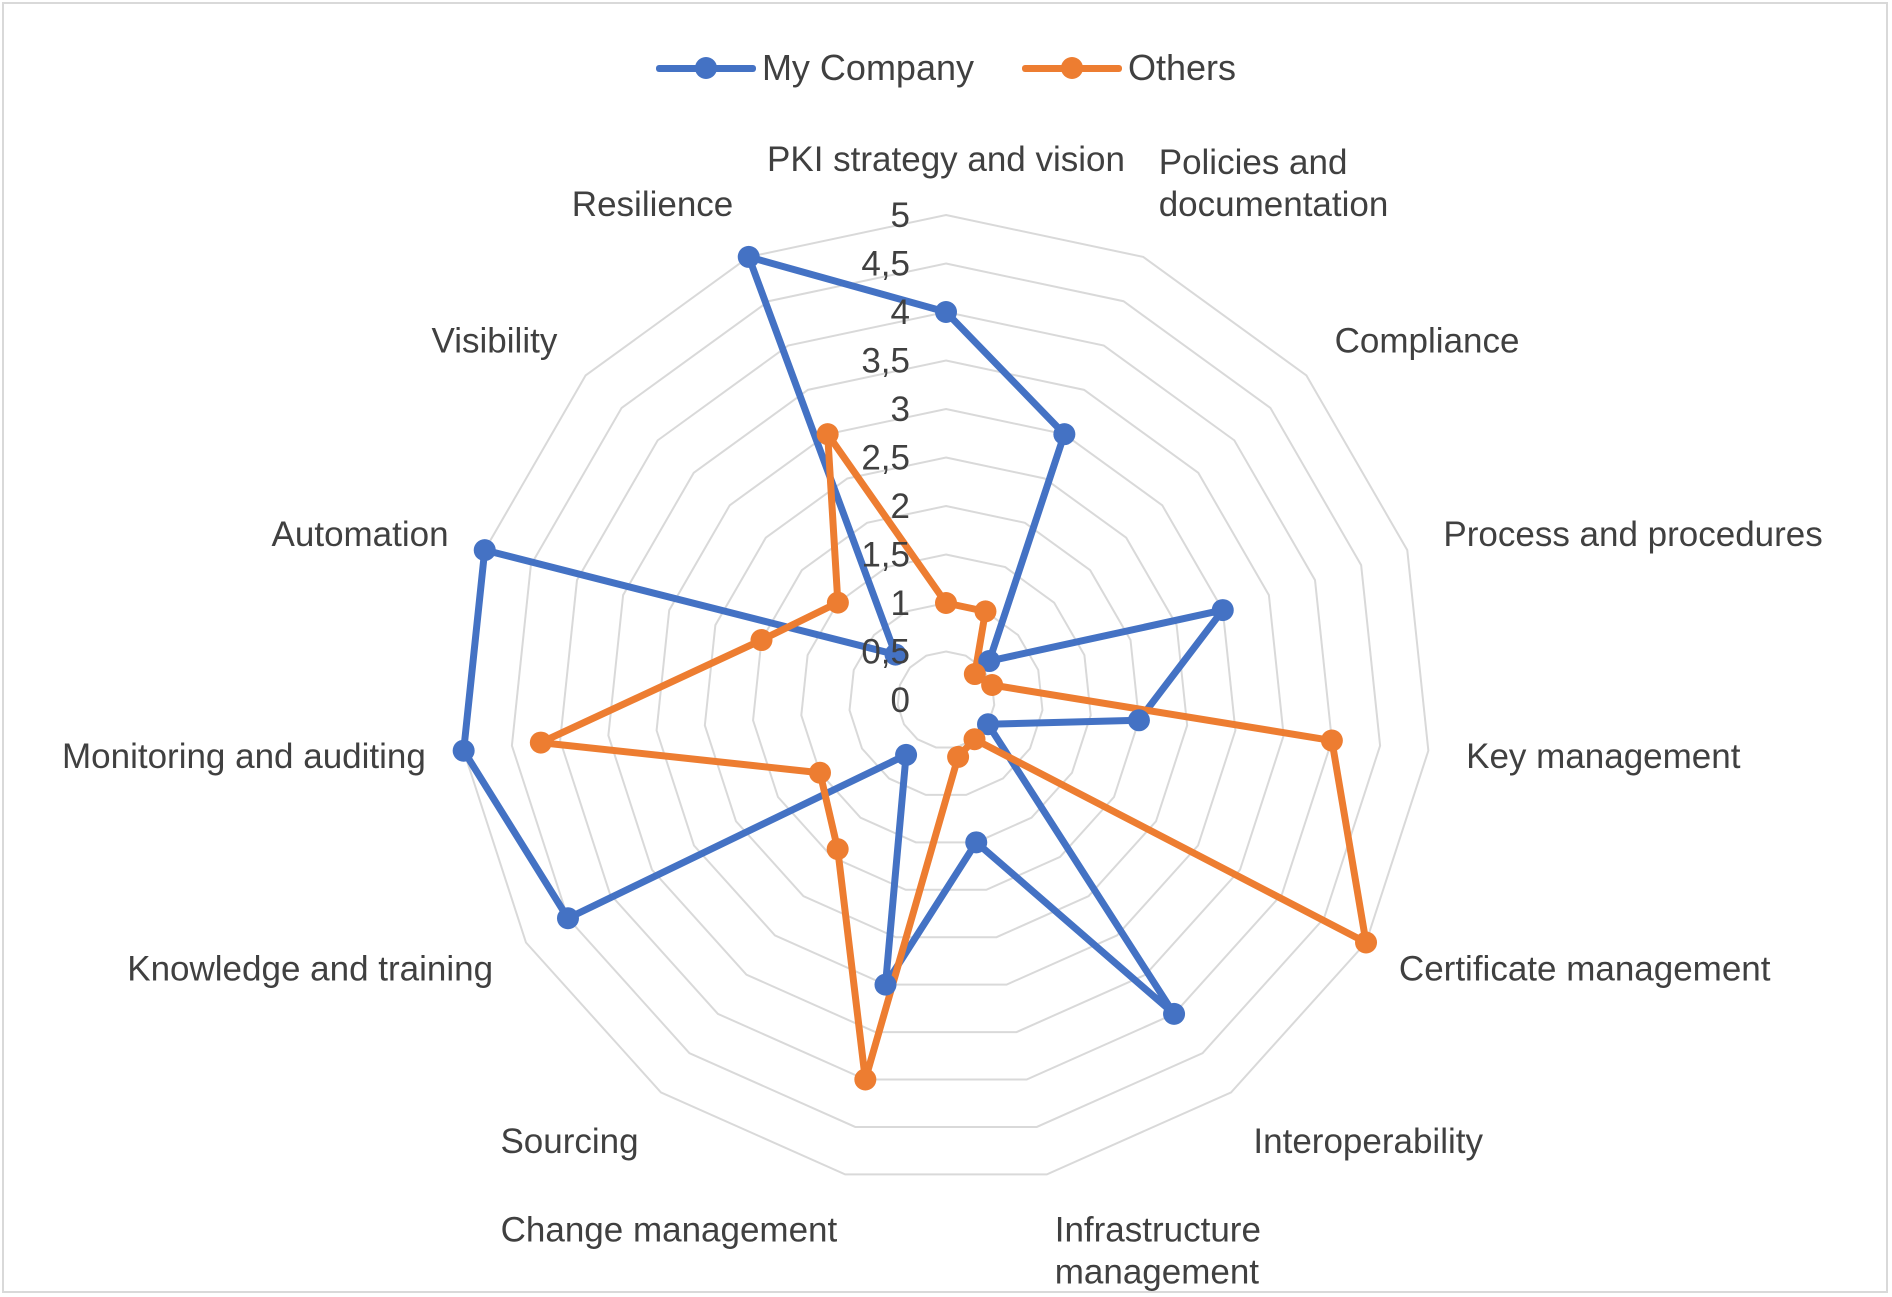 Image resolution: width=1892 pixels, height=1297 pixels. What do you see at coordinates (1368, 1141) in the screenshot?
I see `category-label-interoperability: Interoperability` at bounding box center [1368, 1141].